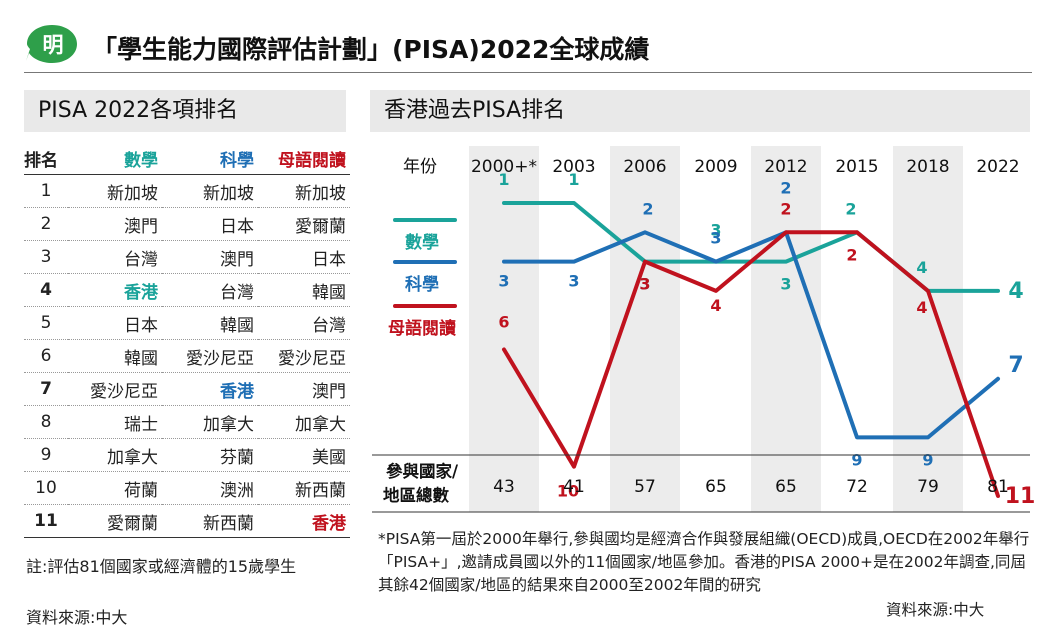 The height and width of the screenshot is (642, 1057). I want to click on rankings-panel-heading: PISA 2022各項排名, so click(185, 111).